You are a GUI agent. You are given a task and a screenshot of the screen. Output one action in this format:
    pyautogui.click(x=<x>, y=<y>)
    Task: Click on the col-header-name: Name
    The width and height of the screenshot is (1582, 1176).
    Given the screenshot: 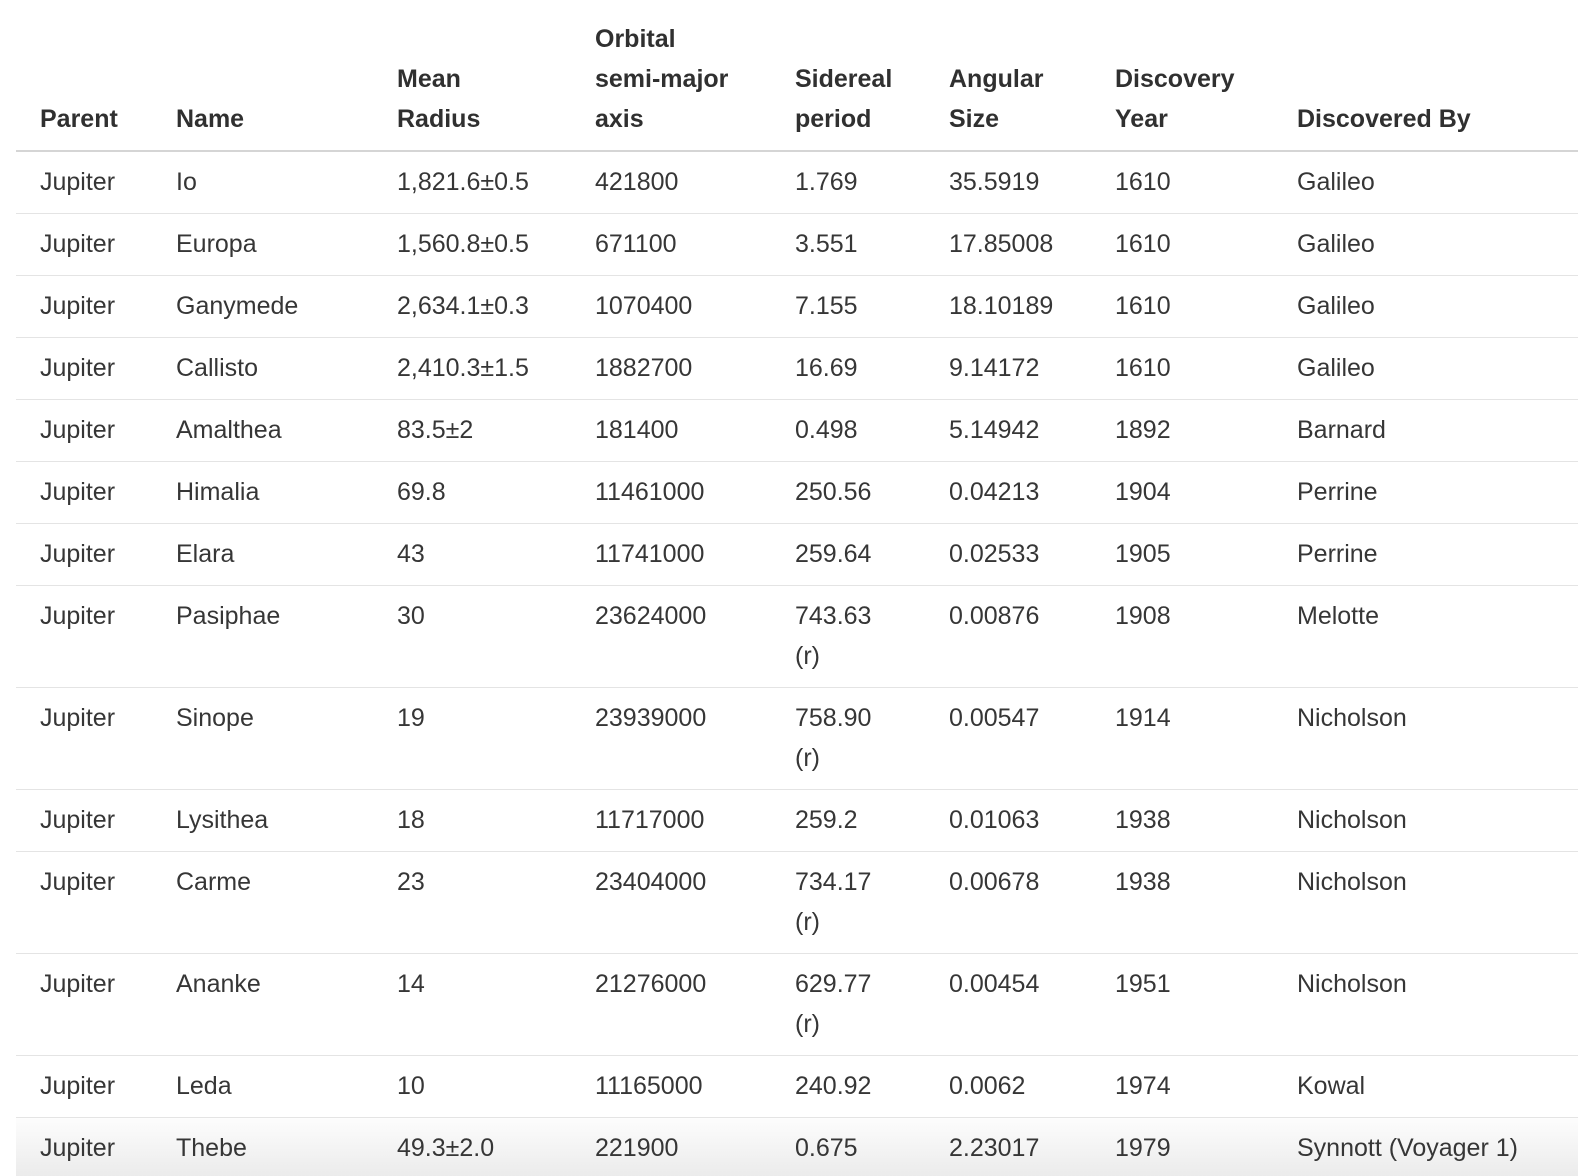 What is the action you would take?
    pyautogui.click(x=262, y=76)
    